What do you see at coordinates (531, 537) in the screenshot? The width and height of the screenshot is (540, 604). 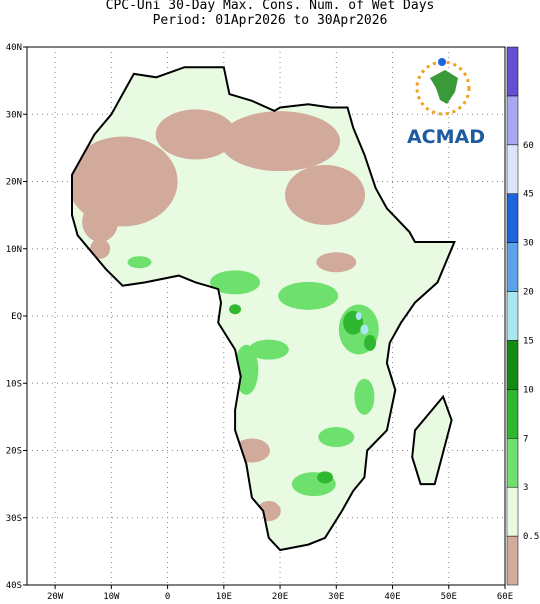 I see `colorbar-label: 0.5` at bounding box center [531, 537].